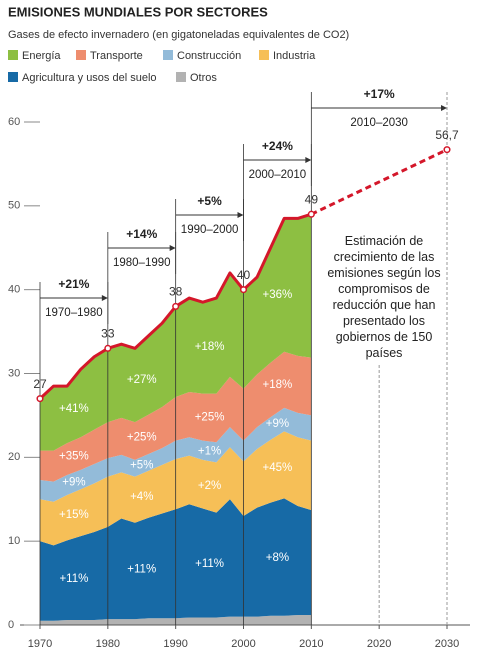 This screenshot has width=479, height=657. Describe the element at coordinates (209, 486) in the screenshot. I see `sector-change: +2%` at that location.